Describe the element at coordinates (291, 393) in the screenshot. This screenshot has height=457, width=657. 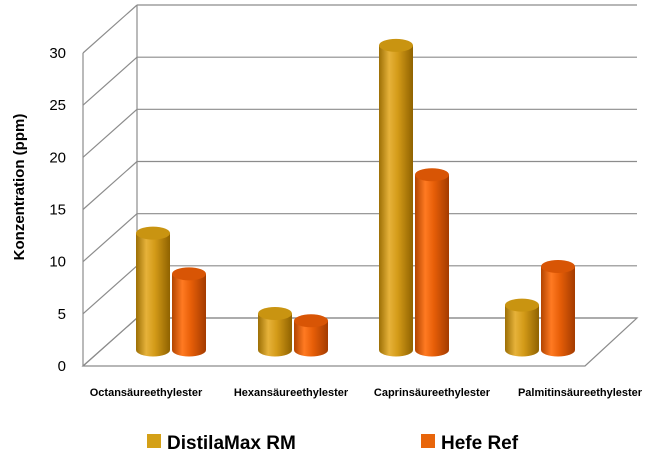
I see `category-label: Hexansäureethylester` at that location.